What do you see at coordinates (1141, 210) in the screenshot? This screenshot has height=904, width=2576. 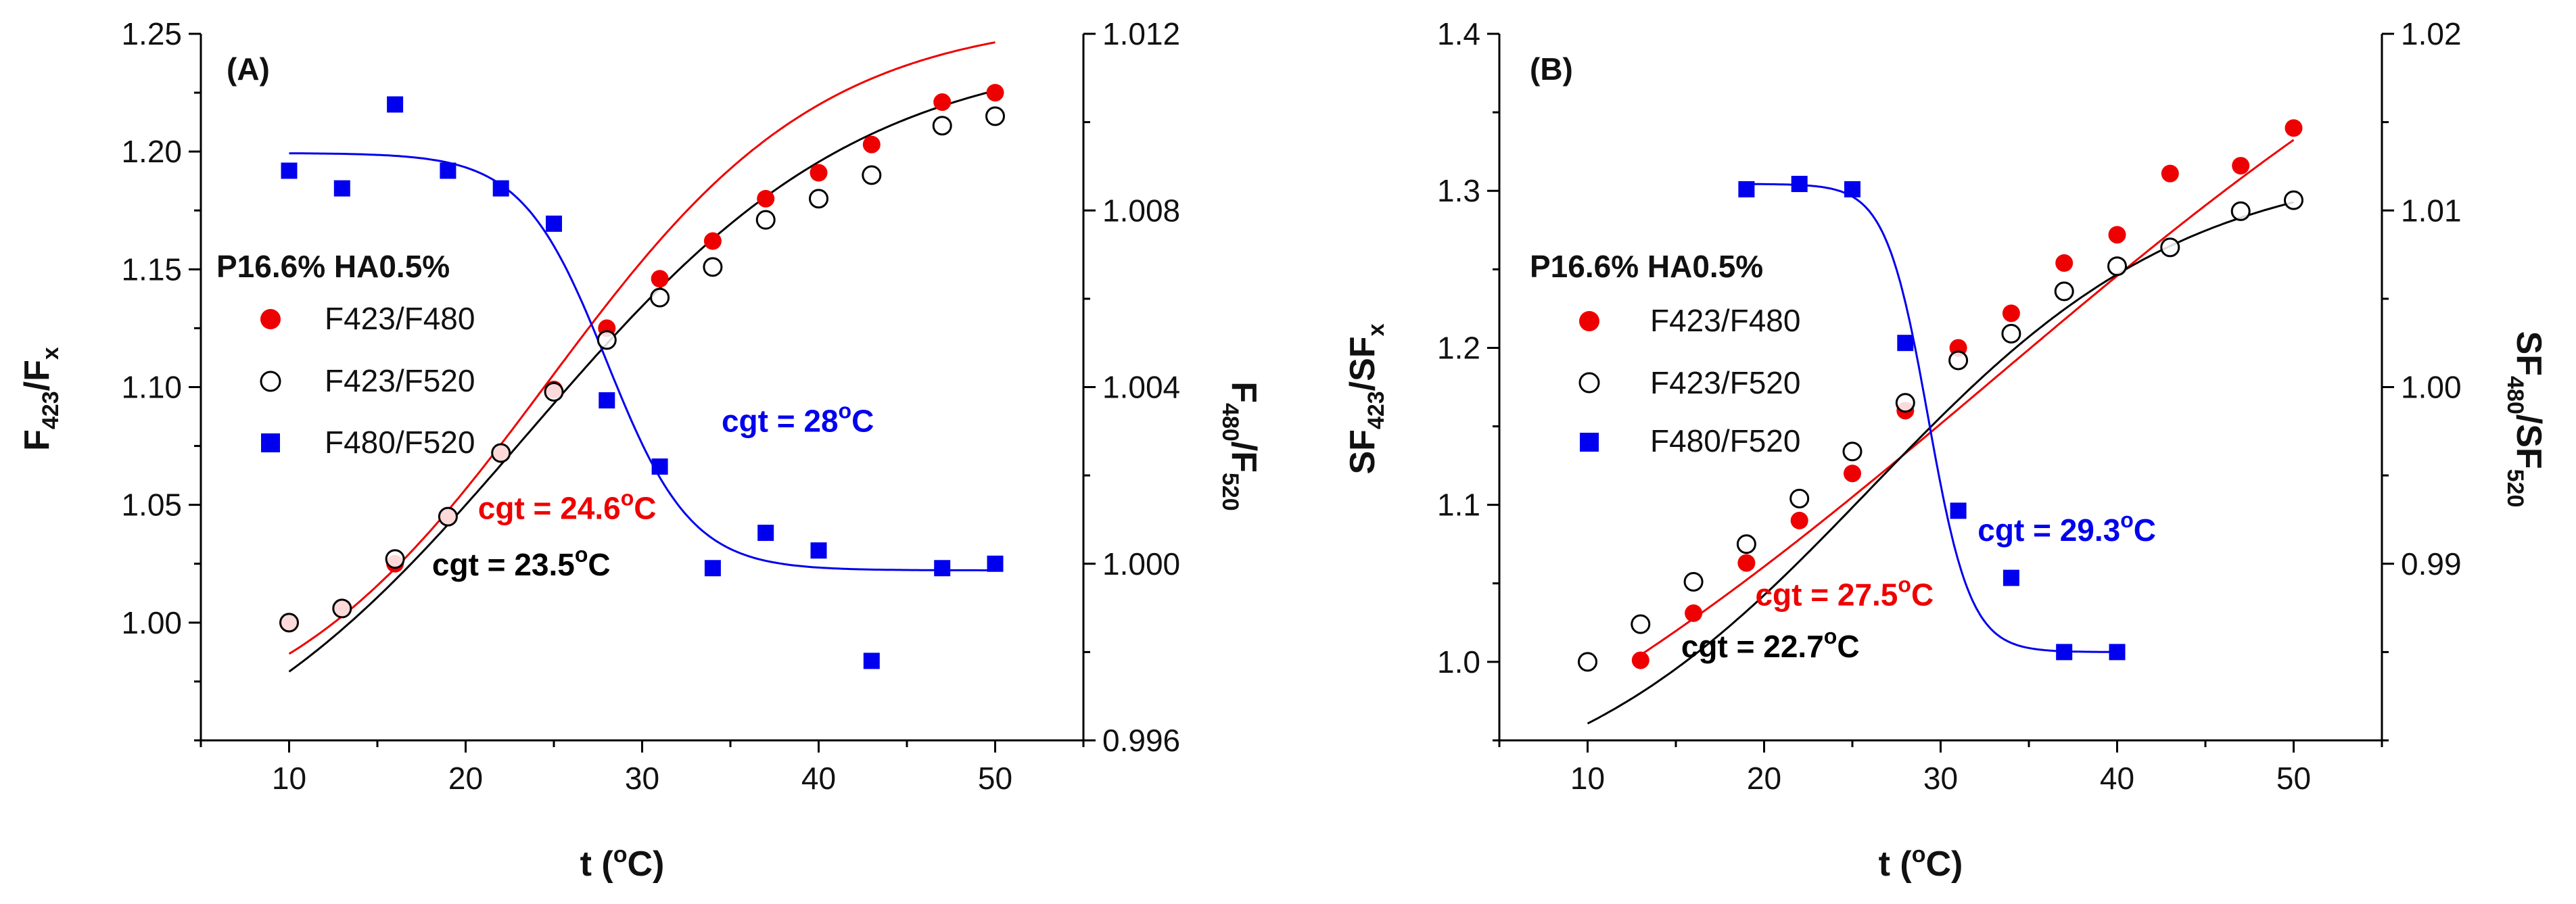 I see `panel-a-y-tick-label-right: 1.008` at bounding box center [1141, 210].